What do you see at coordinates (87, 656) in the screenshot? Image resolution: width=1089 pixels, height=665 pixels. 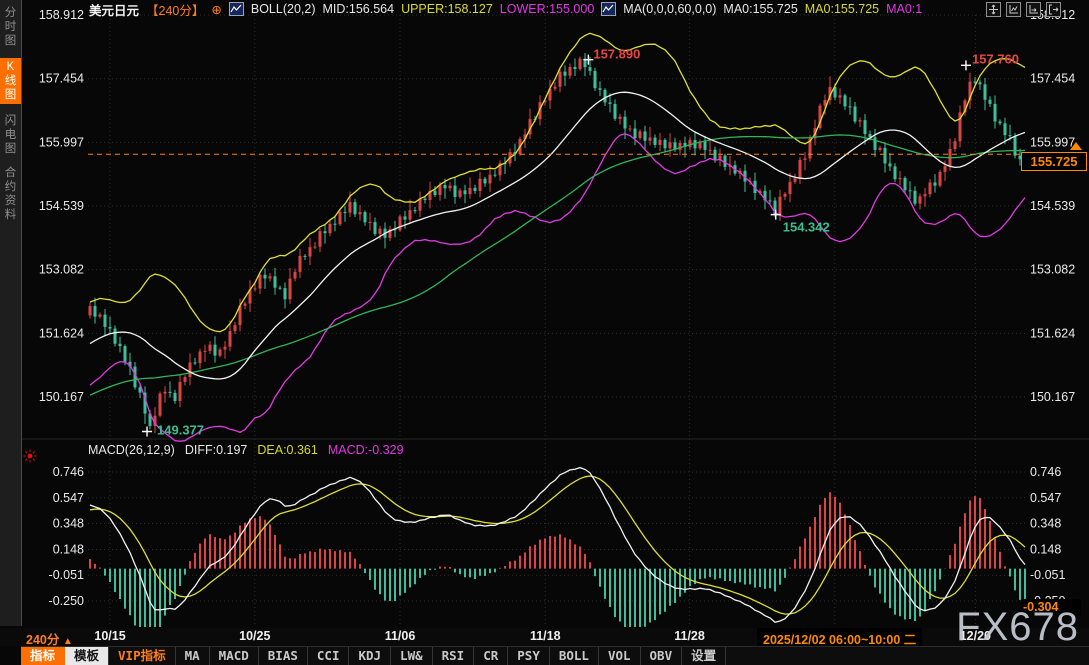 I see `toolbar-button-模板: 模板` at bounding box center [87, 656].